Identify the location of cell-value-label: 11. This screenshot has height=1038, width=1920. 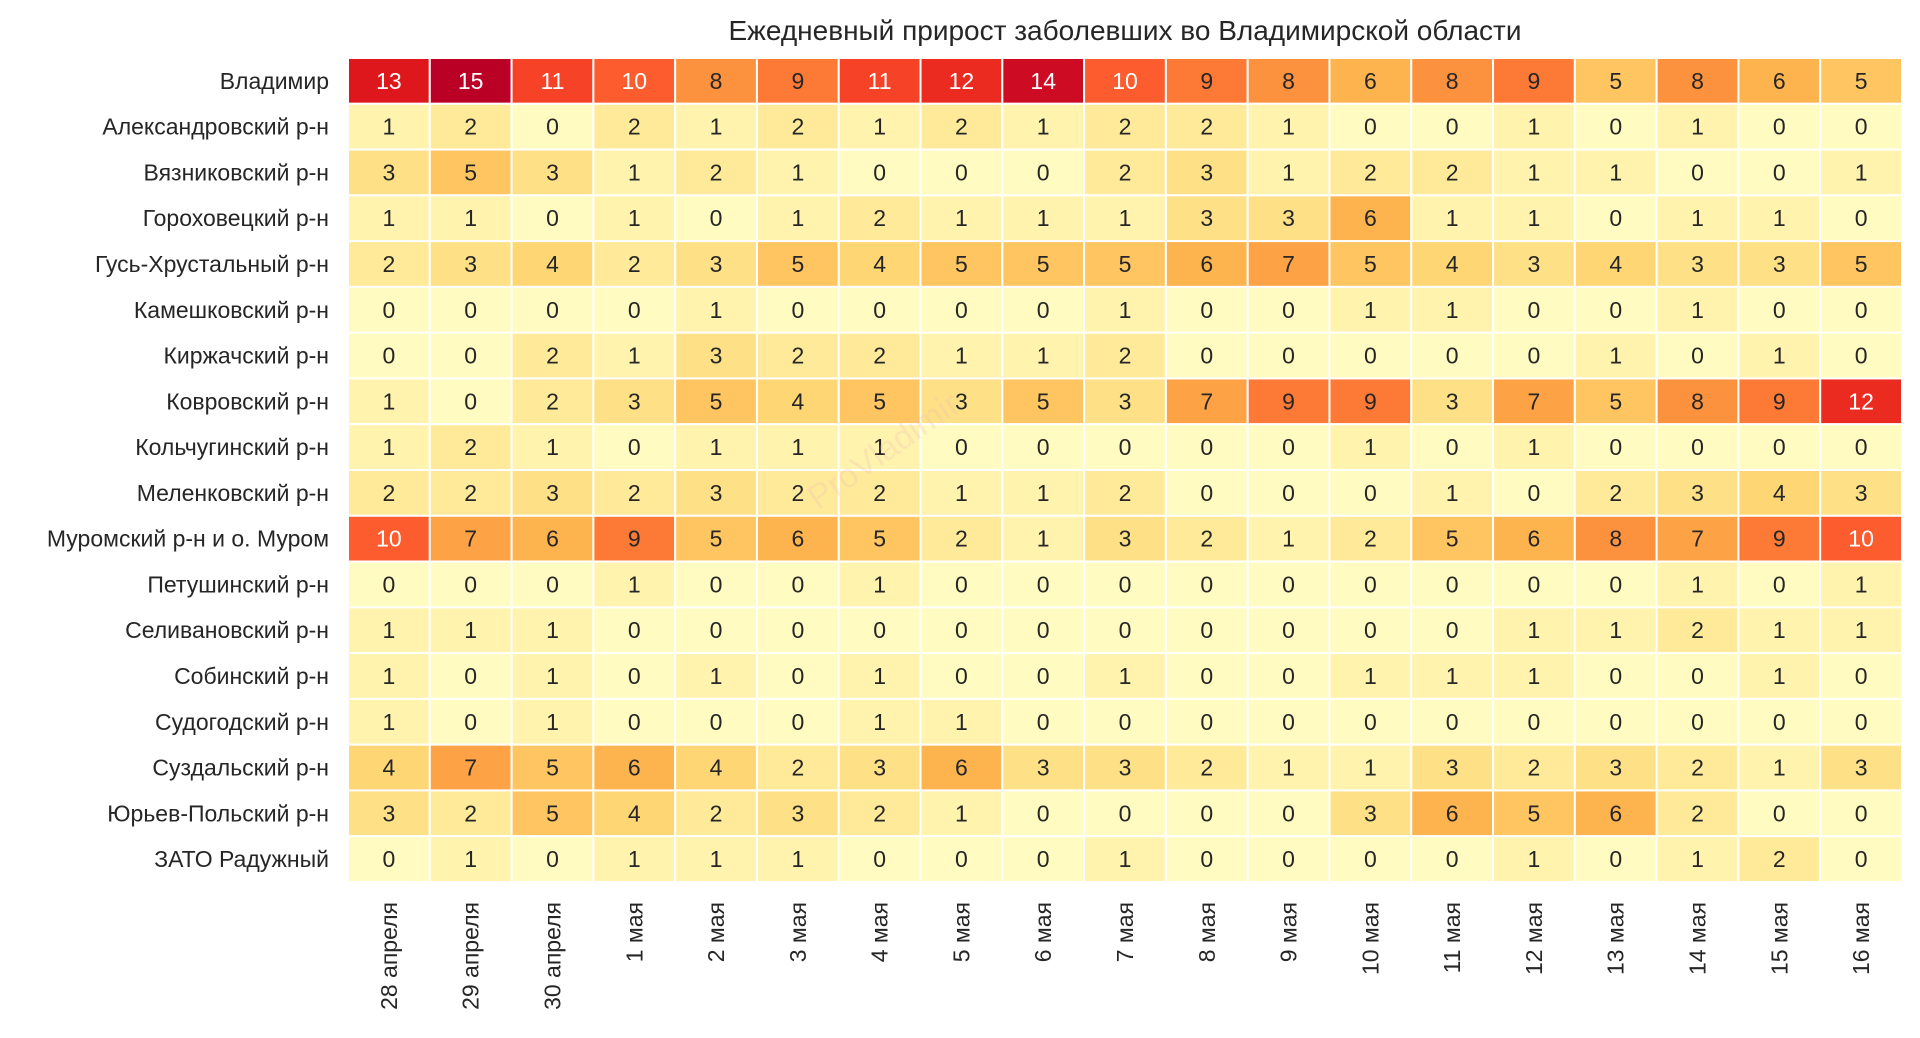
(553, 81).